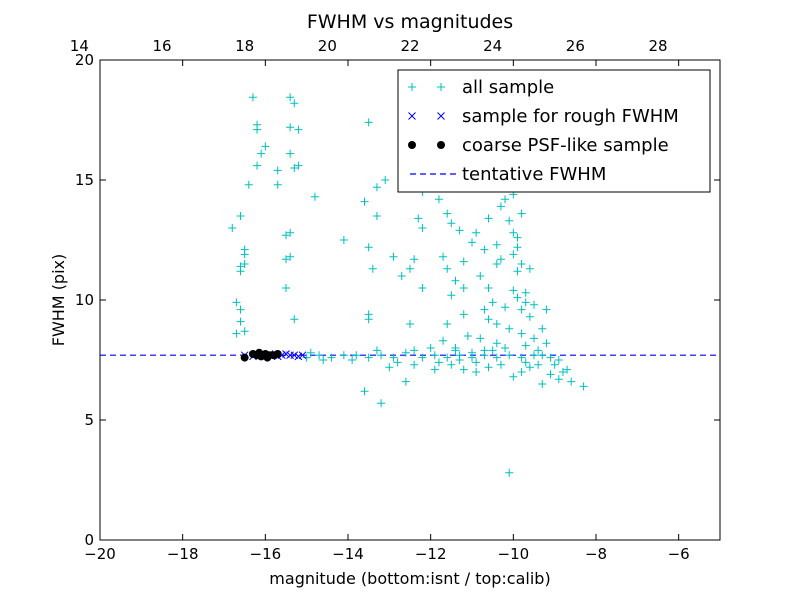  What do you see at coordinates (554, 131) in the screenshot?
I see `legend-box` at bounding box center [554, 131].